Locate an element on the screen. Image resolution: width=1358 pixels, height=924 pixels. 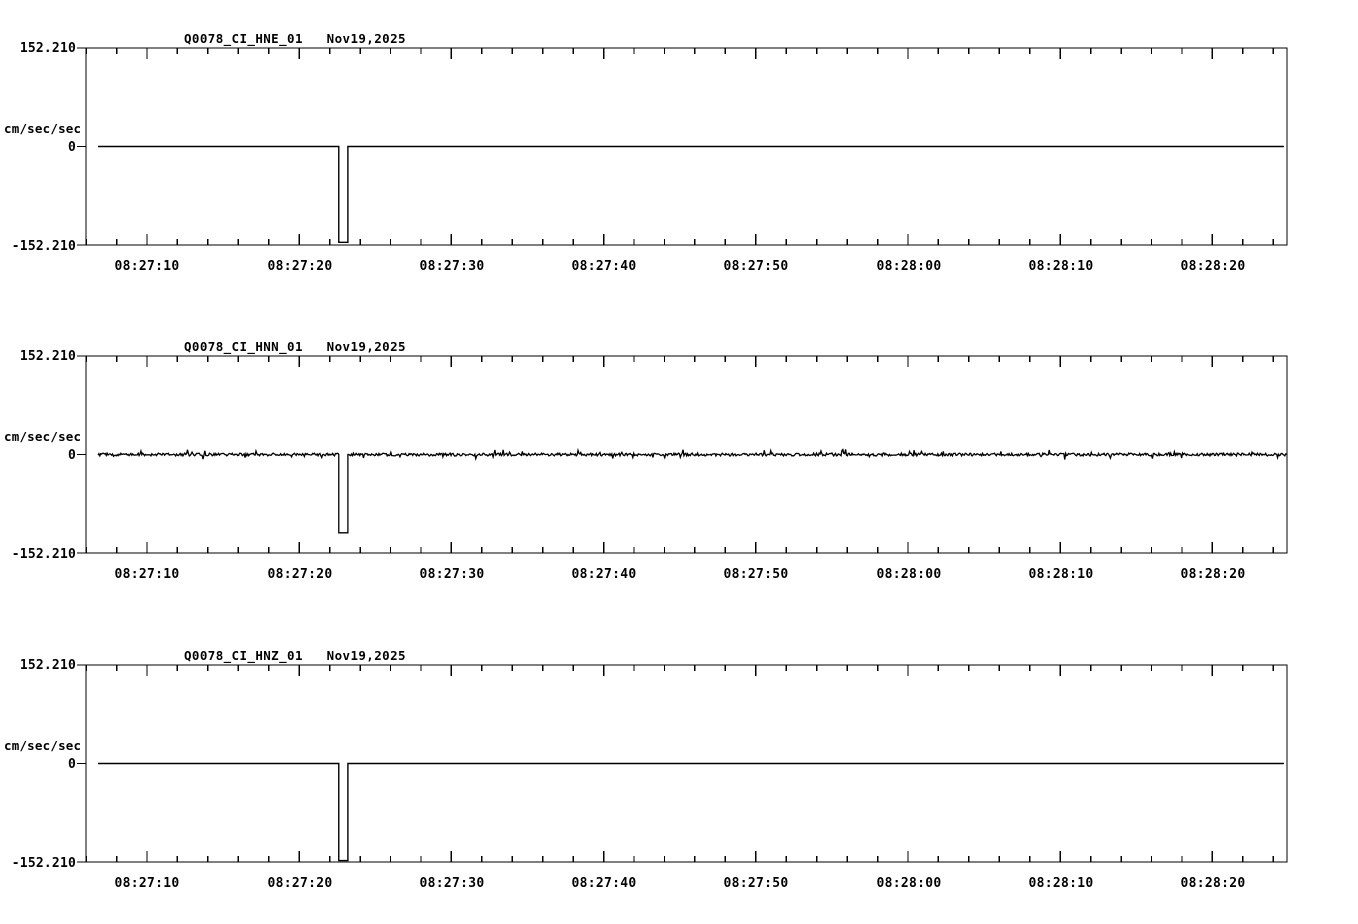
y-axis-max-label-hnz: 152.210 is located at coordinates (47, 665).